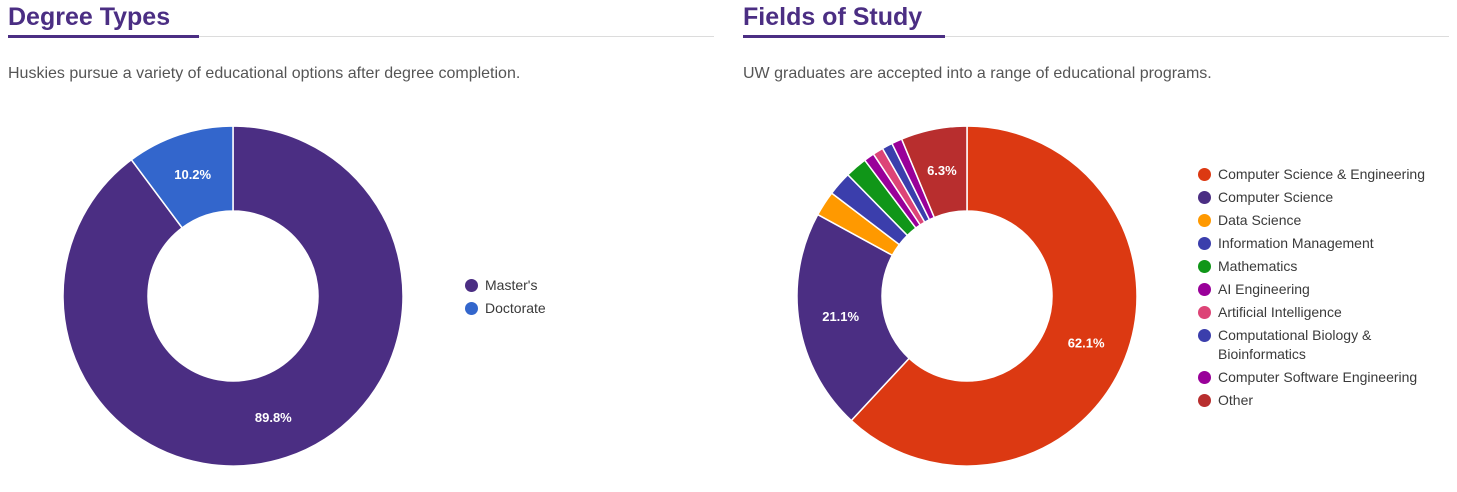 This screenshot has height=492, width=1457. I want to click on legend-item-mathematics: Mathematics, so click(1323, 266).